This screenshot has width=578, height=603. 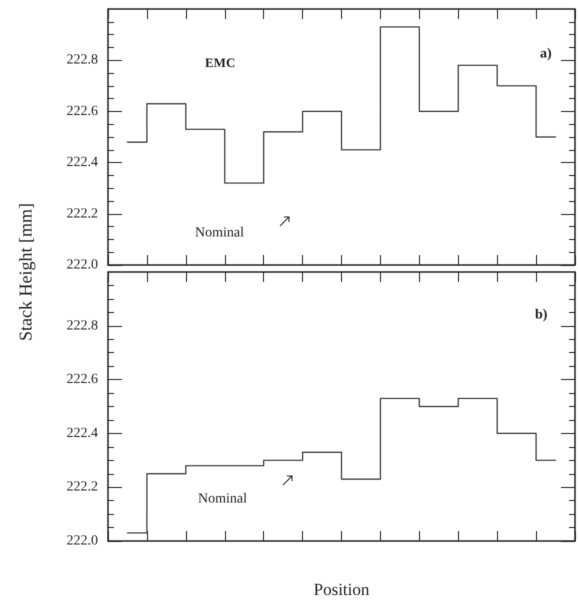 I want to click on y-axis-title: Stack Height [mm], so click(x=26, y=272).